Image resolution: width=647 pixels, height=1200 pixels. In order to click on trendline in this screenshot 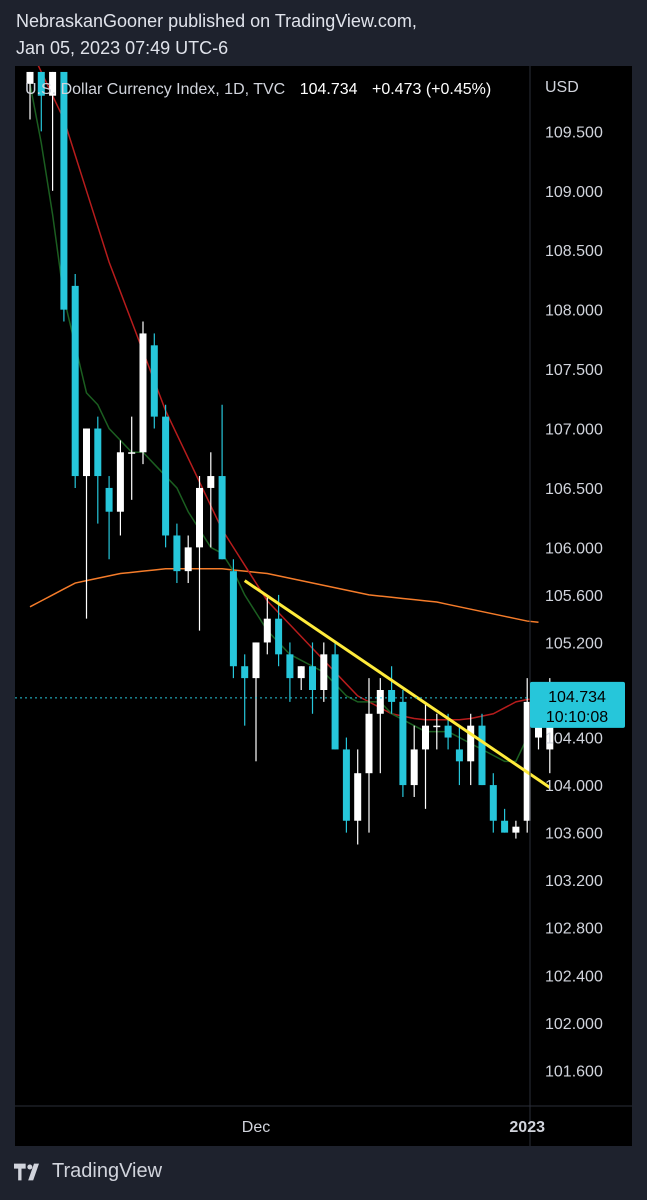, I will do `click(397, 684)`.